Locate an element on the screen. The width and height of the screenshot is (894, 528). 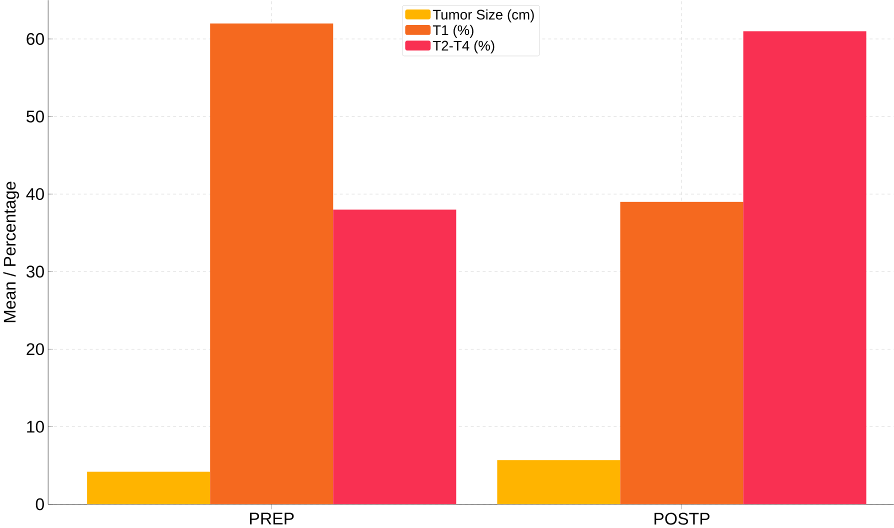
y-tick-label: 30 is located at coordinates (35, 272).